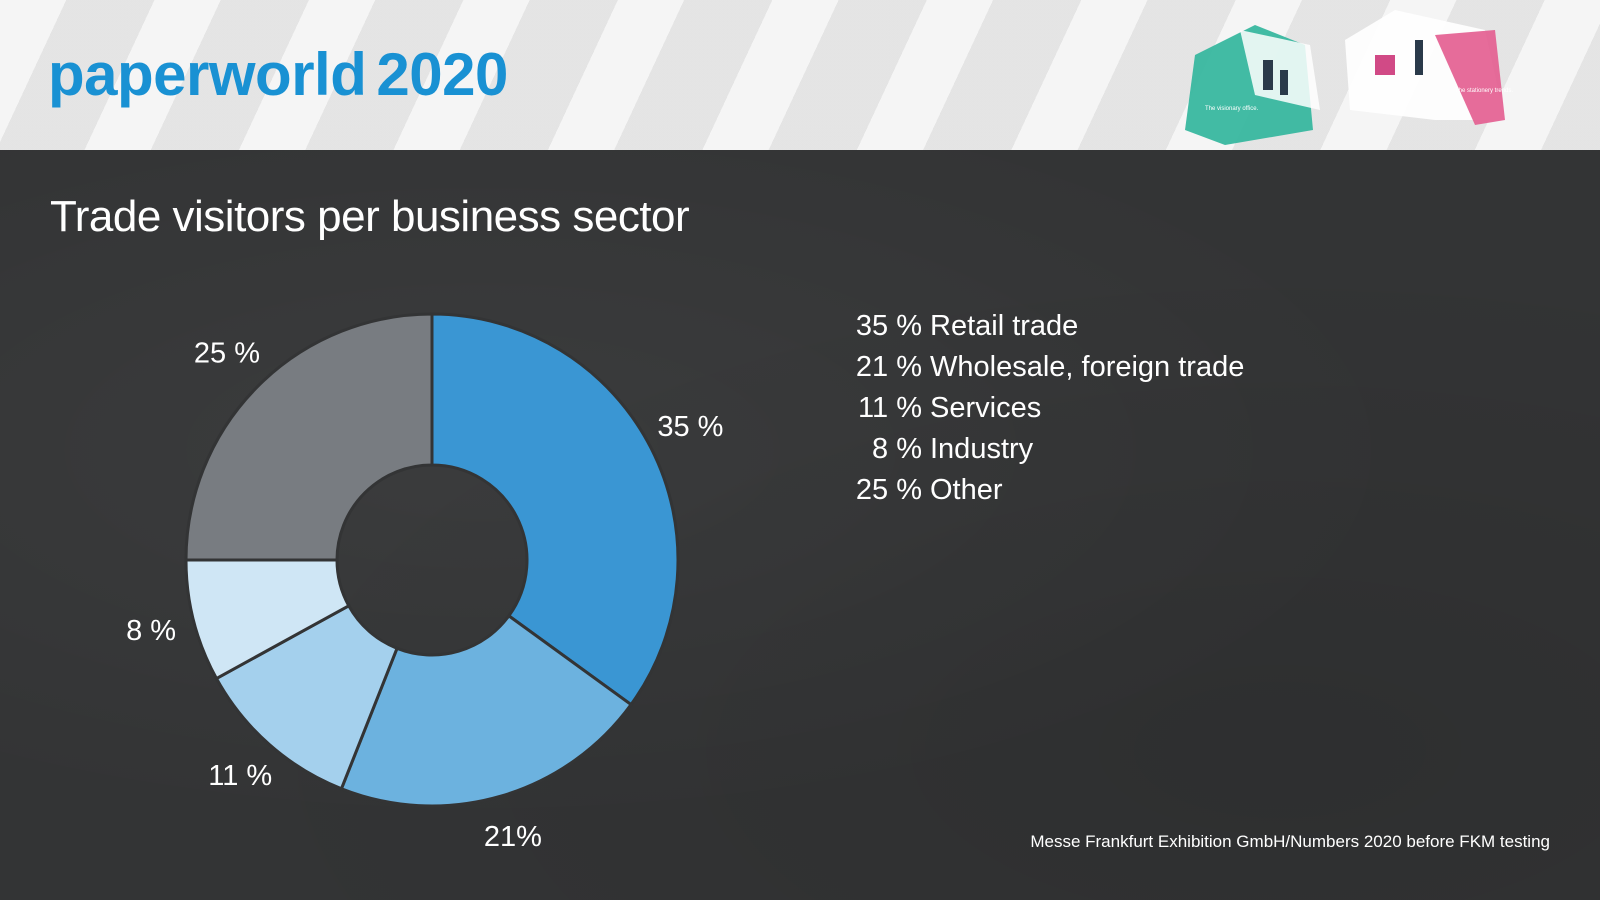  What do you see at coordinates (555, 509) in the screenshot?
I see `slice-retail-trade` at bounding box center [555, 509].